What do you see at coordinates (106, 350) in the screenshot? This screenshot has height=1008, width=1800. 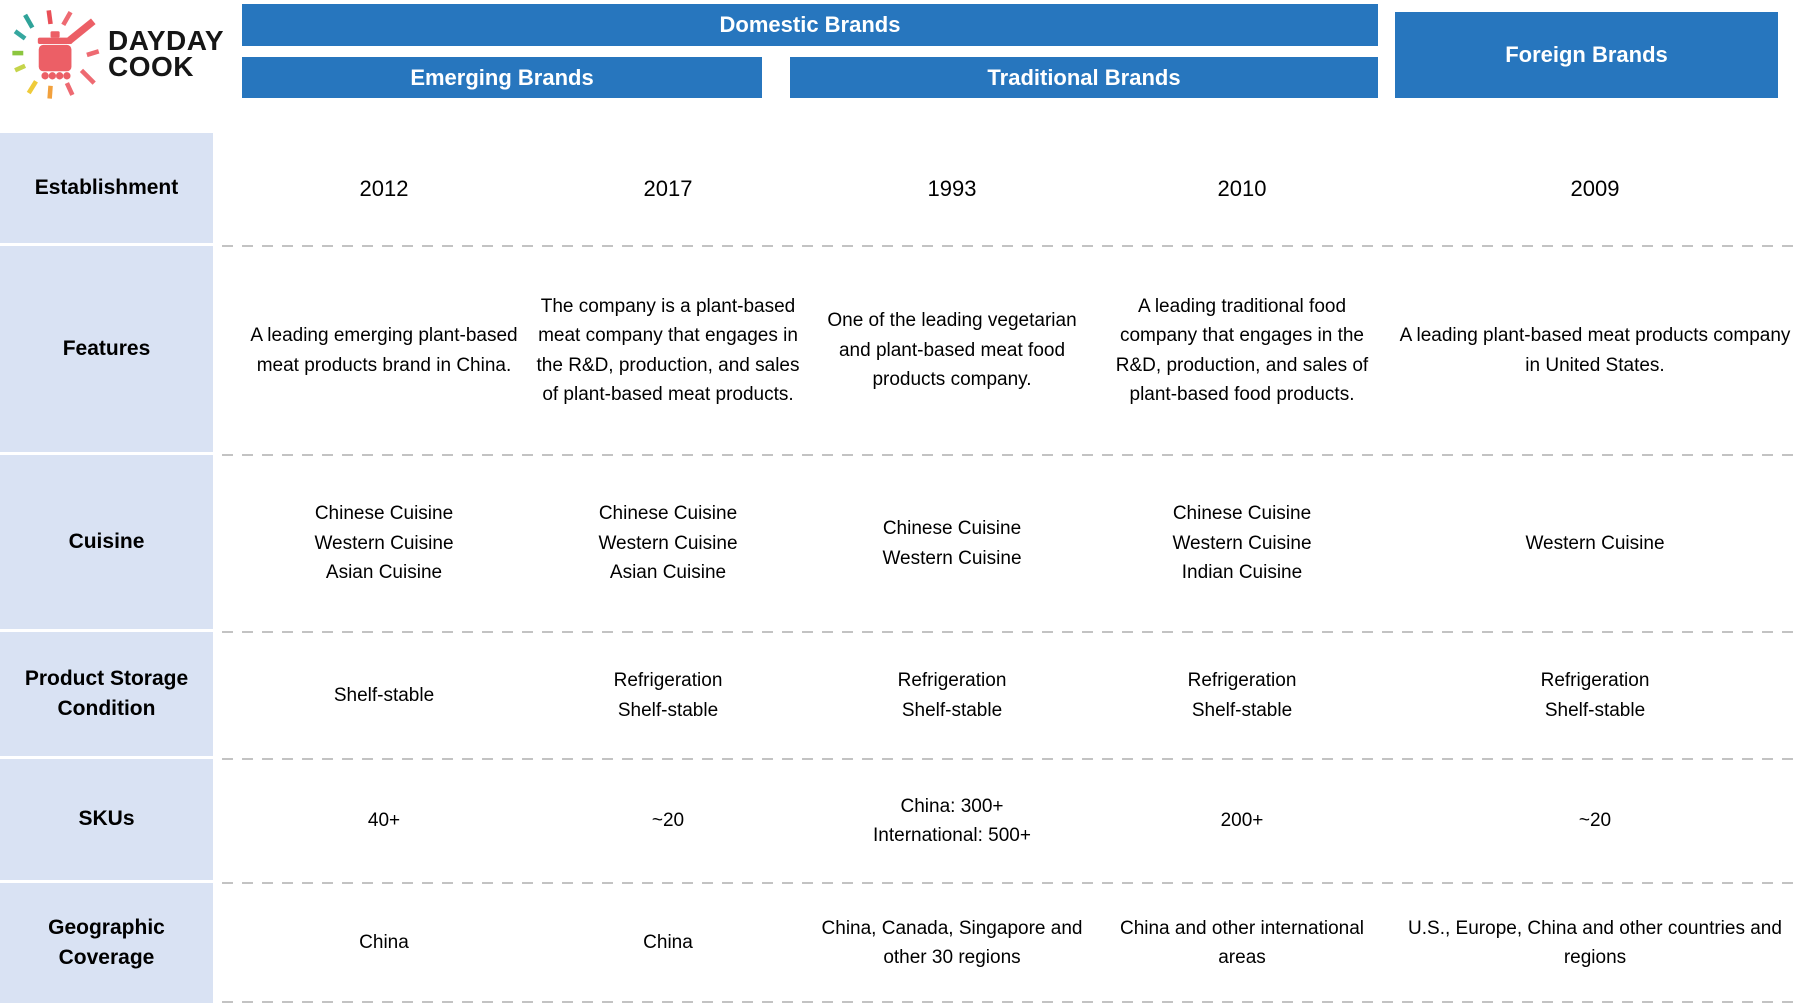 I see `row-label: Features` at bounding box center [106, 350].